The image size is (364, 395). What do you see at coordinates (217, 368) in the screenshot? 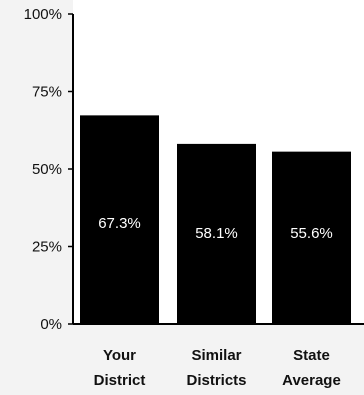
I see `x-axis-labels: Your District Similar Districts State Average` at bounding box center [217, 368].